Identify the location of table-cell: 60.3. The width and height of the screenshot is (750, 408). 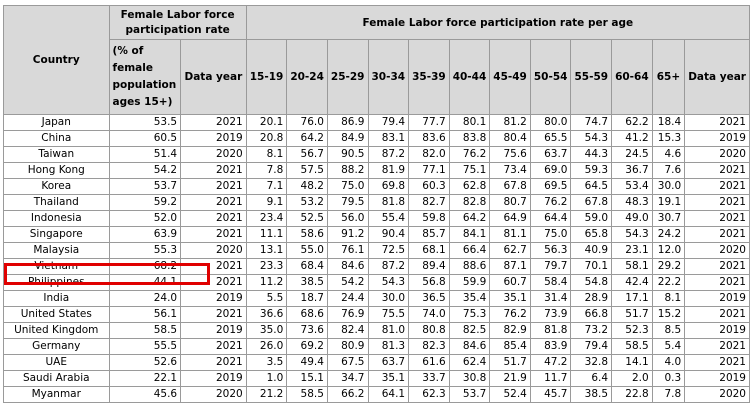
(429, 186).